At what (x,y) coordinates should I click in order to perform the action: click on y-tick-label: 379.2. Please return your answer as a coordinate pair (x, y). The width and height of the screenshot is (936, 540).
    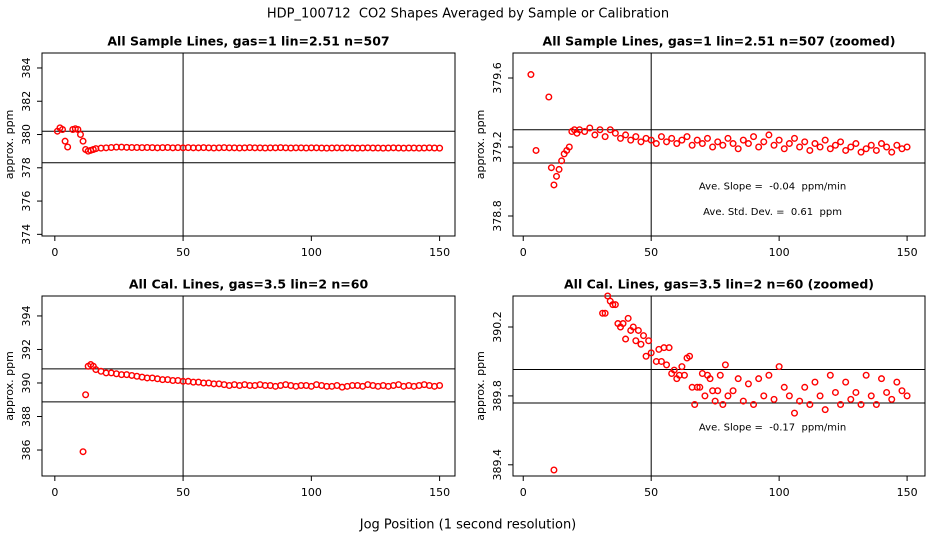
    Looking at the image, I should click on (497, 147).